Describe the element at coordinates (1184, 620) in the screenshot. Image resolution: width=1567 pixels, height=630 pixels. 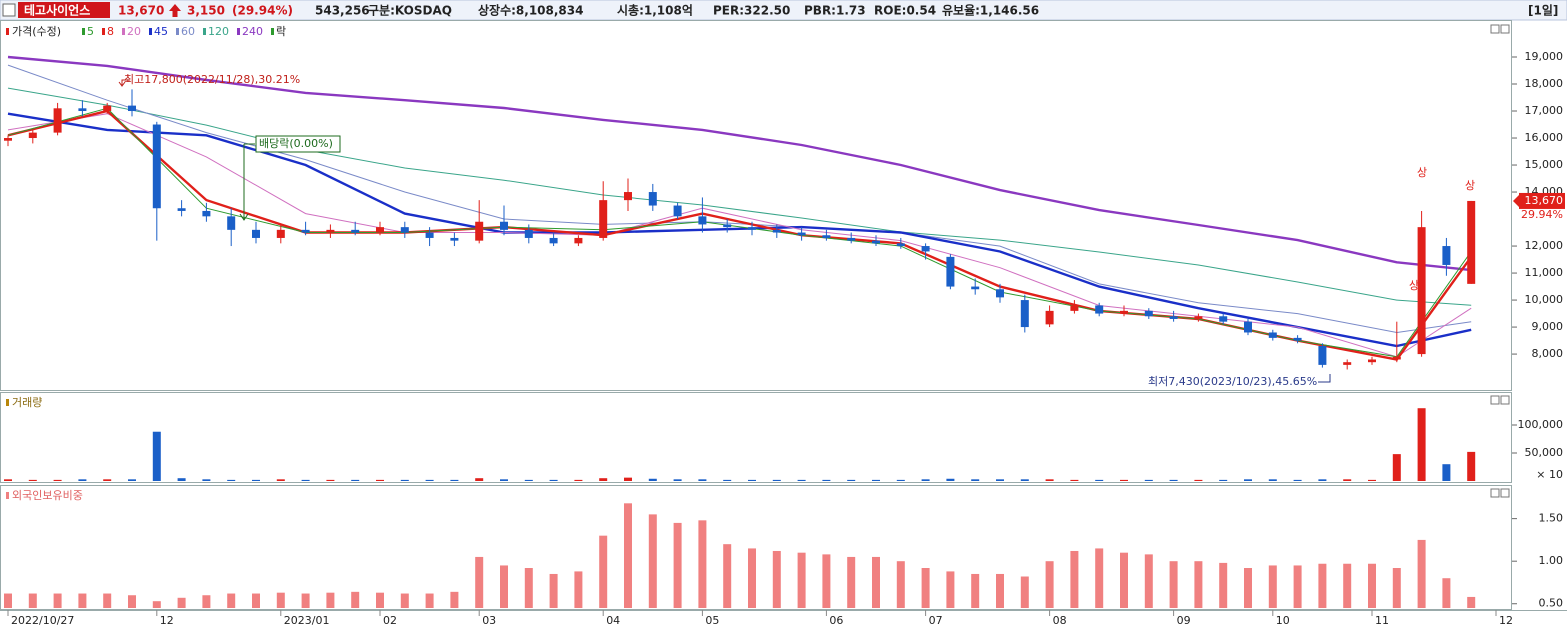
I see `x-tick-label: 09` at that location.